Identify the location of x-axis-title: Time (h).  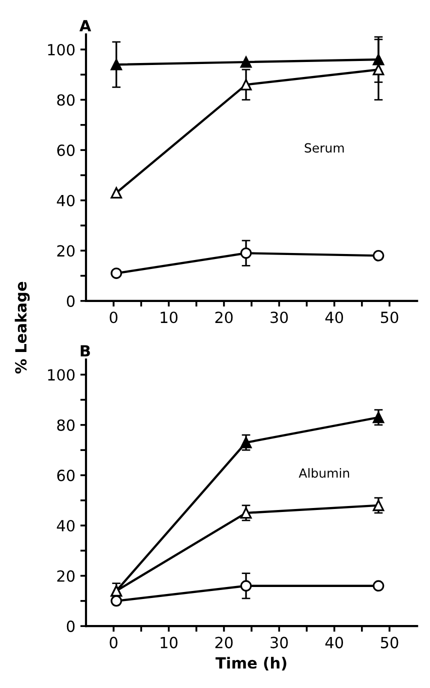
(251, 663).